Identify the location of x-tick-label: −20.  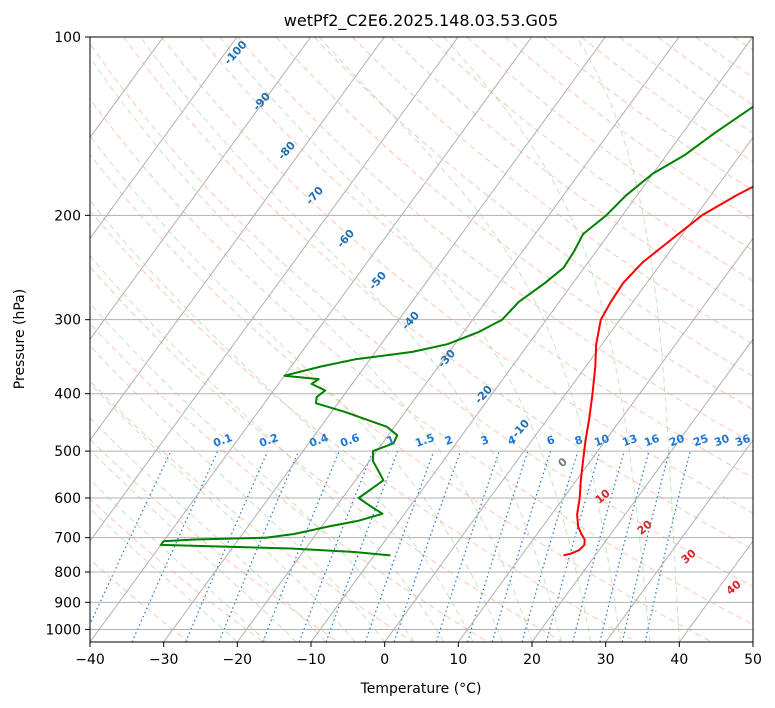
(238, 660).